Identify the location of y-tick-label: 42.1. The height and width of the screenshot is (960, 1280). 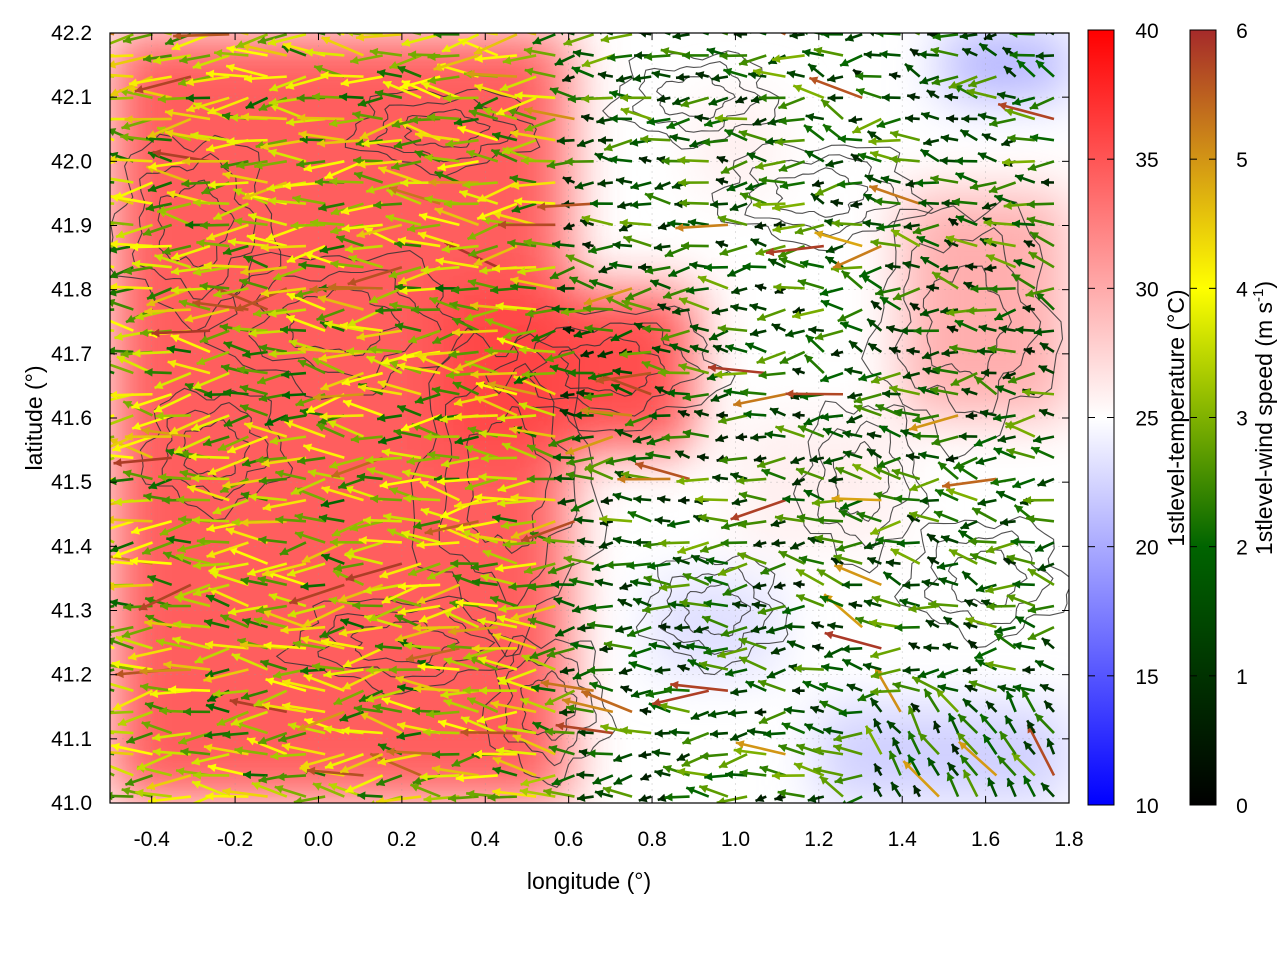
(71, 97).